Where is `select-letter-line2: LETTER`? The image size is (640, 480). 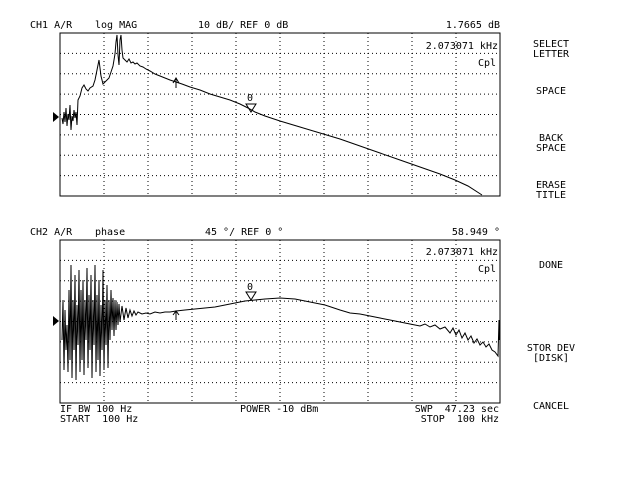
select-letter-line2: LETTER is located at coordinates (551, 54).